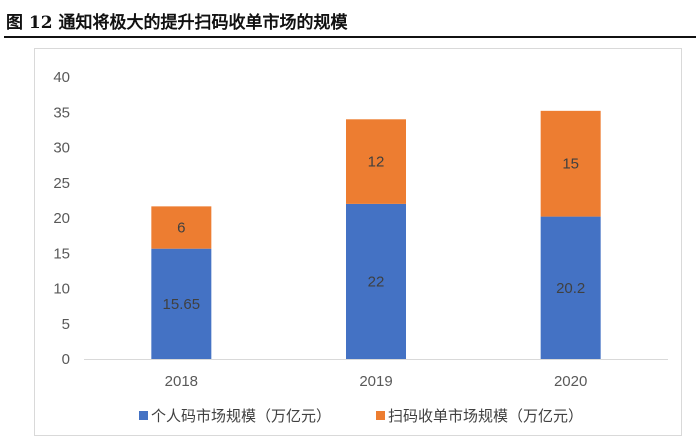 The height and width of the screenshot is (438, 698). Describe the element at coordinates (181, 381) in the screenshot. I see `x-tick-label: 2018` at that location.